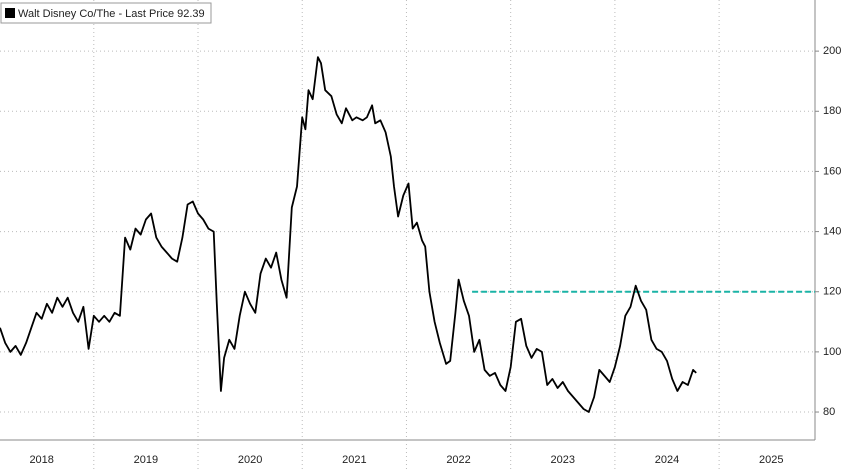 The width and height of the screenshot is (848, 469). What do you see at coordinates (832, 51) in the screenshot?
I see `y-tick-label: 200` at bounding box center [832, 51].